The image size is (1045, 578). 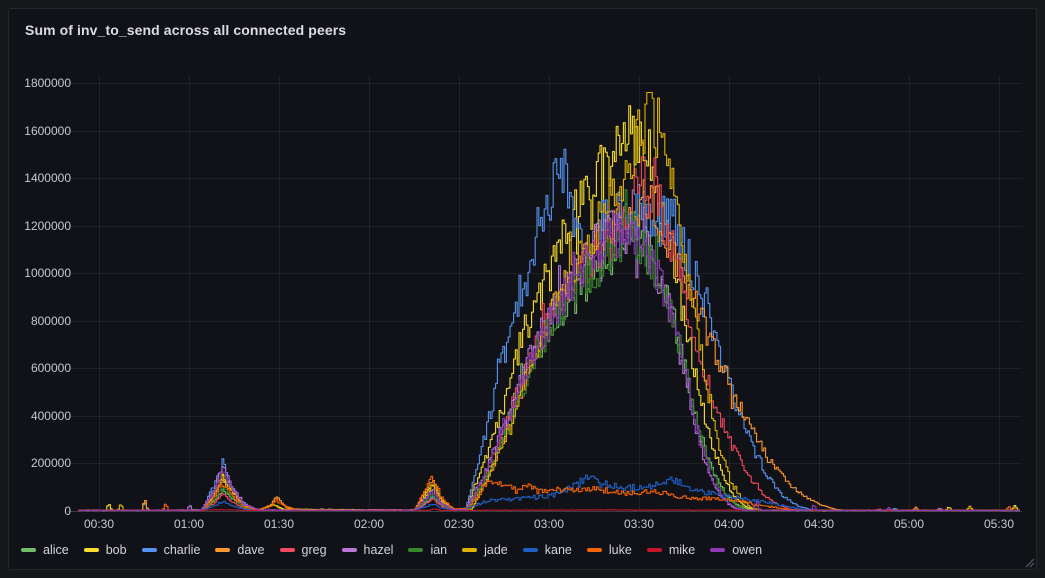 What do you see at coordinates (558, 550) in the screenshot?
I see `legend-label: kane` at bounding box center [558, 550].